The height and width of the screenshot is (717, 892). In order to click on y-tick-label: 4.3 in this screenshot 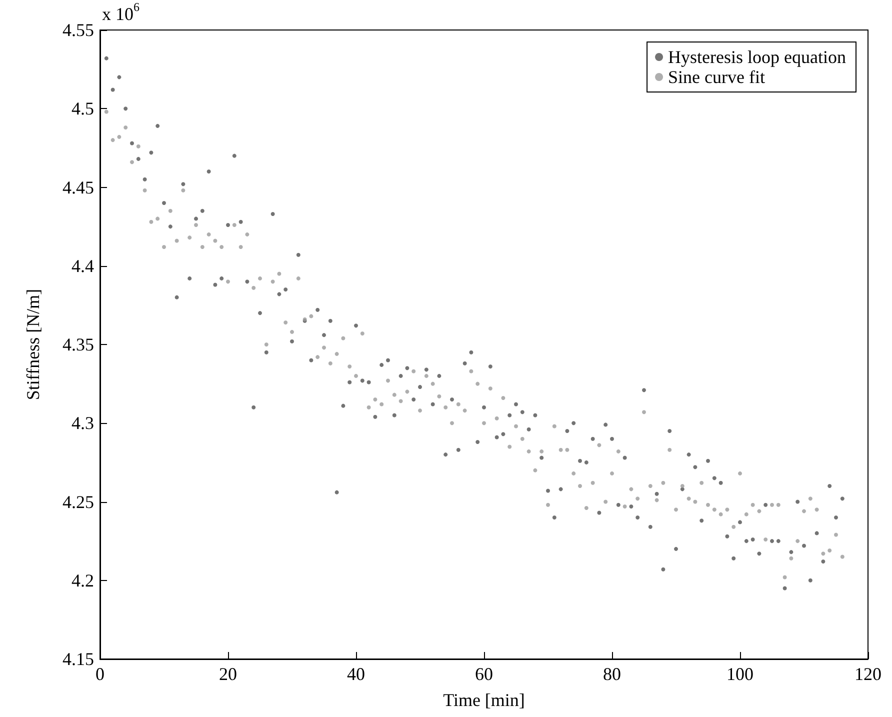, I will do `click(83, 423)`.